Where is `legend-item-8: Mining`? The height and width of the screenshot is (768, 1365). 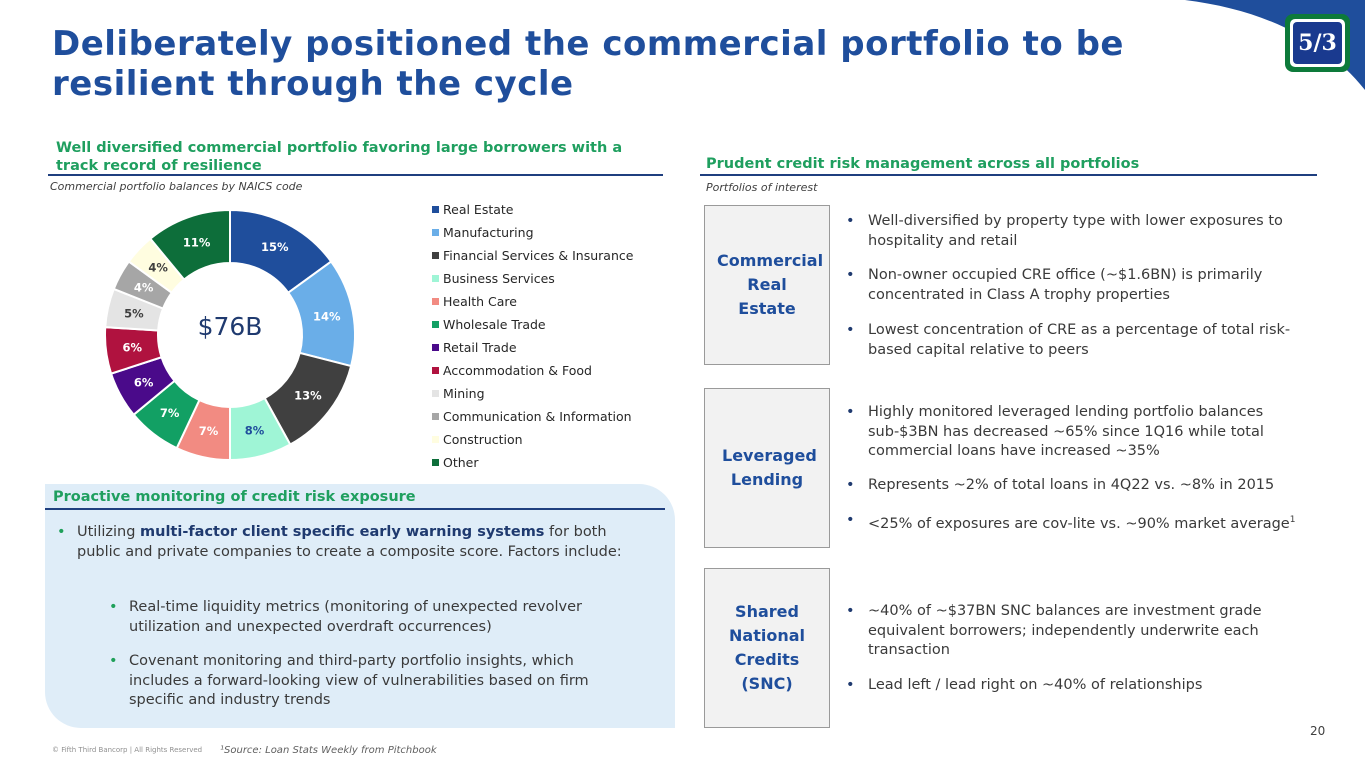
legend-item-8: Mining is located at coordinates (532, 393).